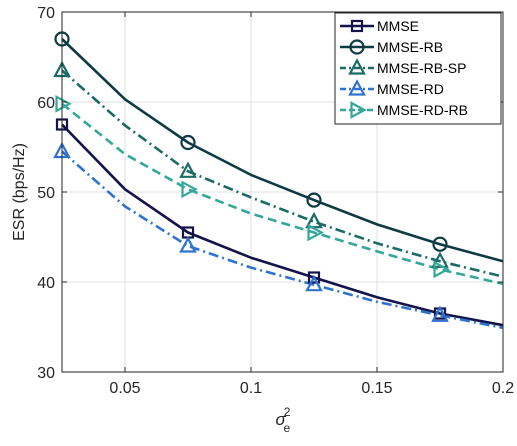 The width and height of the screenshot is (517, 446). I want to click on legend-entry-label: MMSE-RB, so click(410, 47).